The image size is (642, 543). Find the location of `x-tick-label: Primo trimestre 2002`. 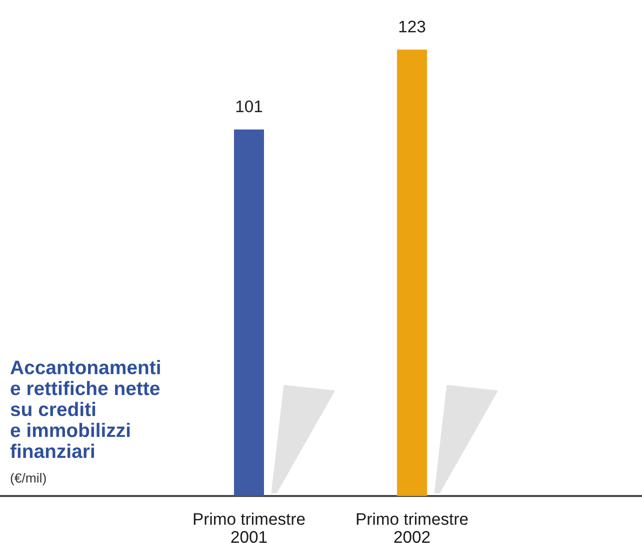

x-tick-label: Primo trimestre 2002 is located at coordinates (412, 527).